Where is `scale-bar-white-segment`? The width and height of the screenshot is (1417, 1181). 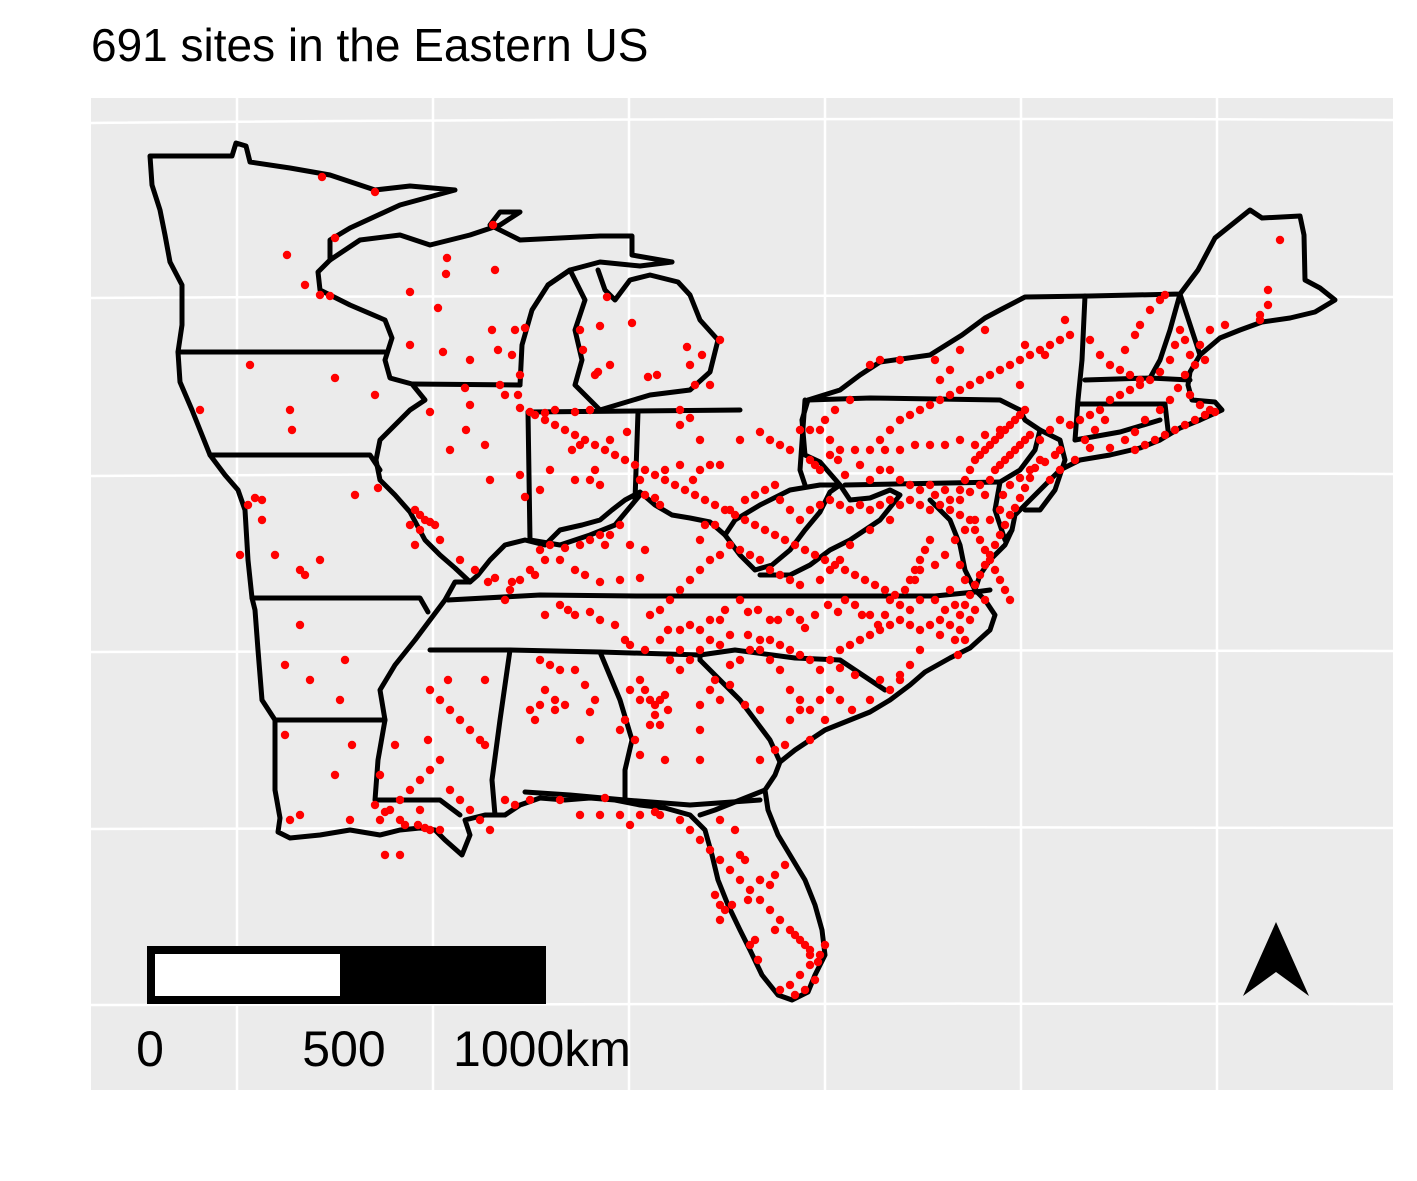
scale-bar-white-segment is located at coordinates (247, 975).